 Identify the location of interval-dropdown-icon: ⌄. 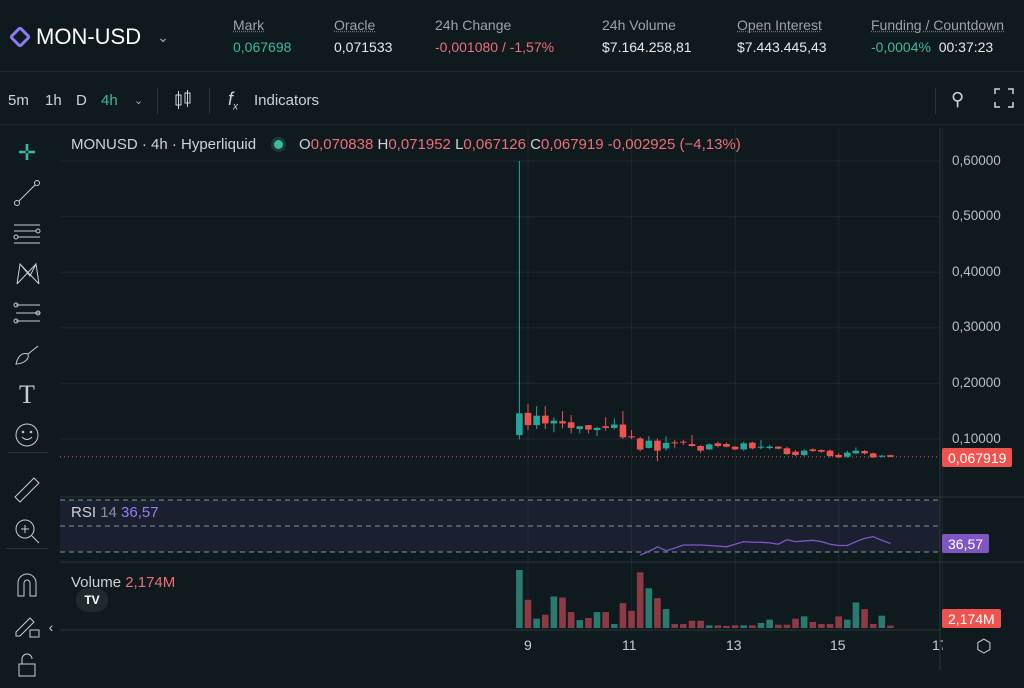
(139, 101).